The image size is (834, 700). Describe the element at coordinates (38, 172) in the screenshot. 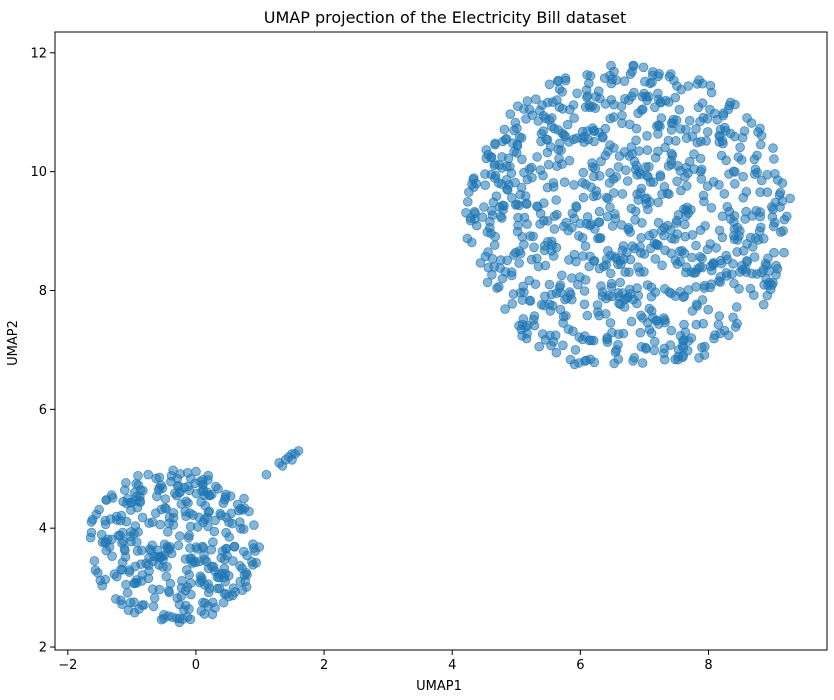

I see `y-tick-label: 10` at that location.